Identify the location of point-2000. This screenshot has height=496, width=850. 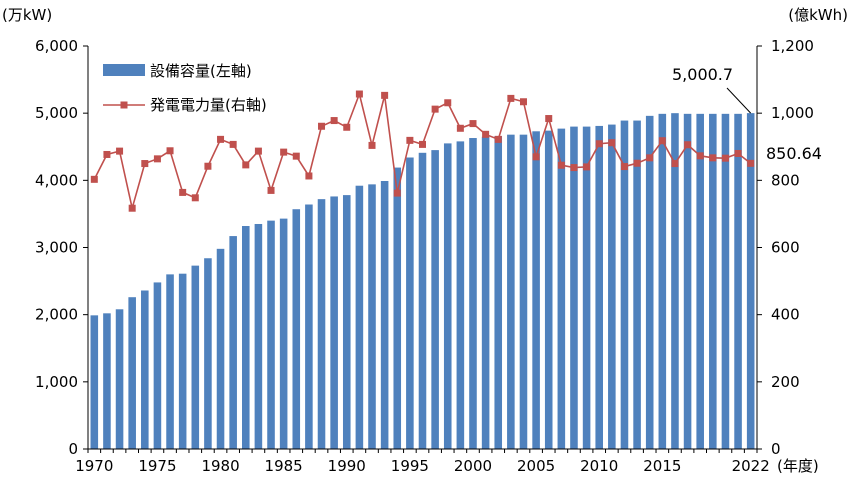
(473, 124).